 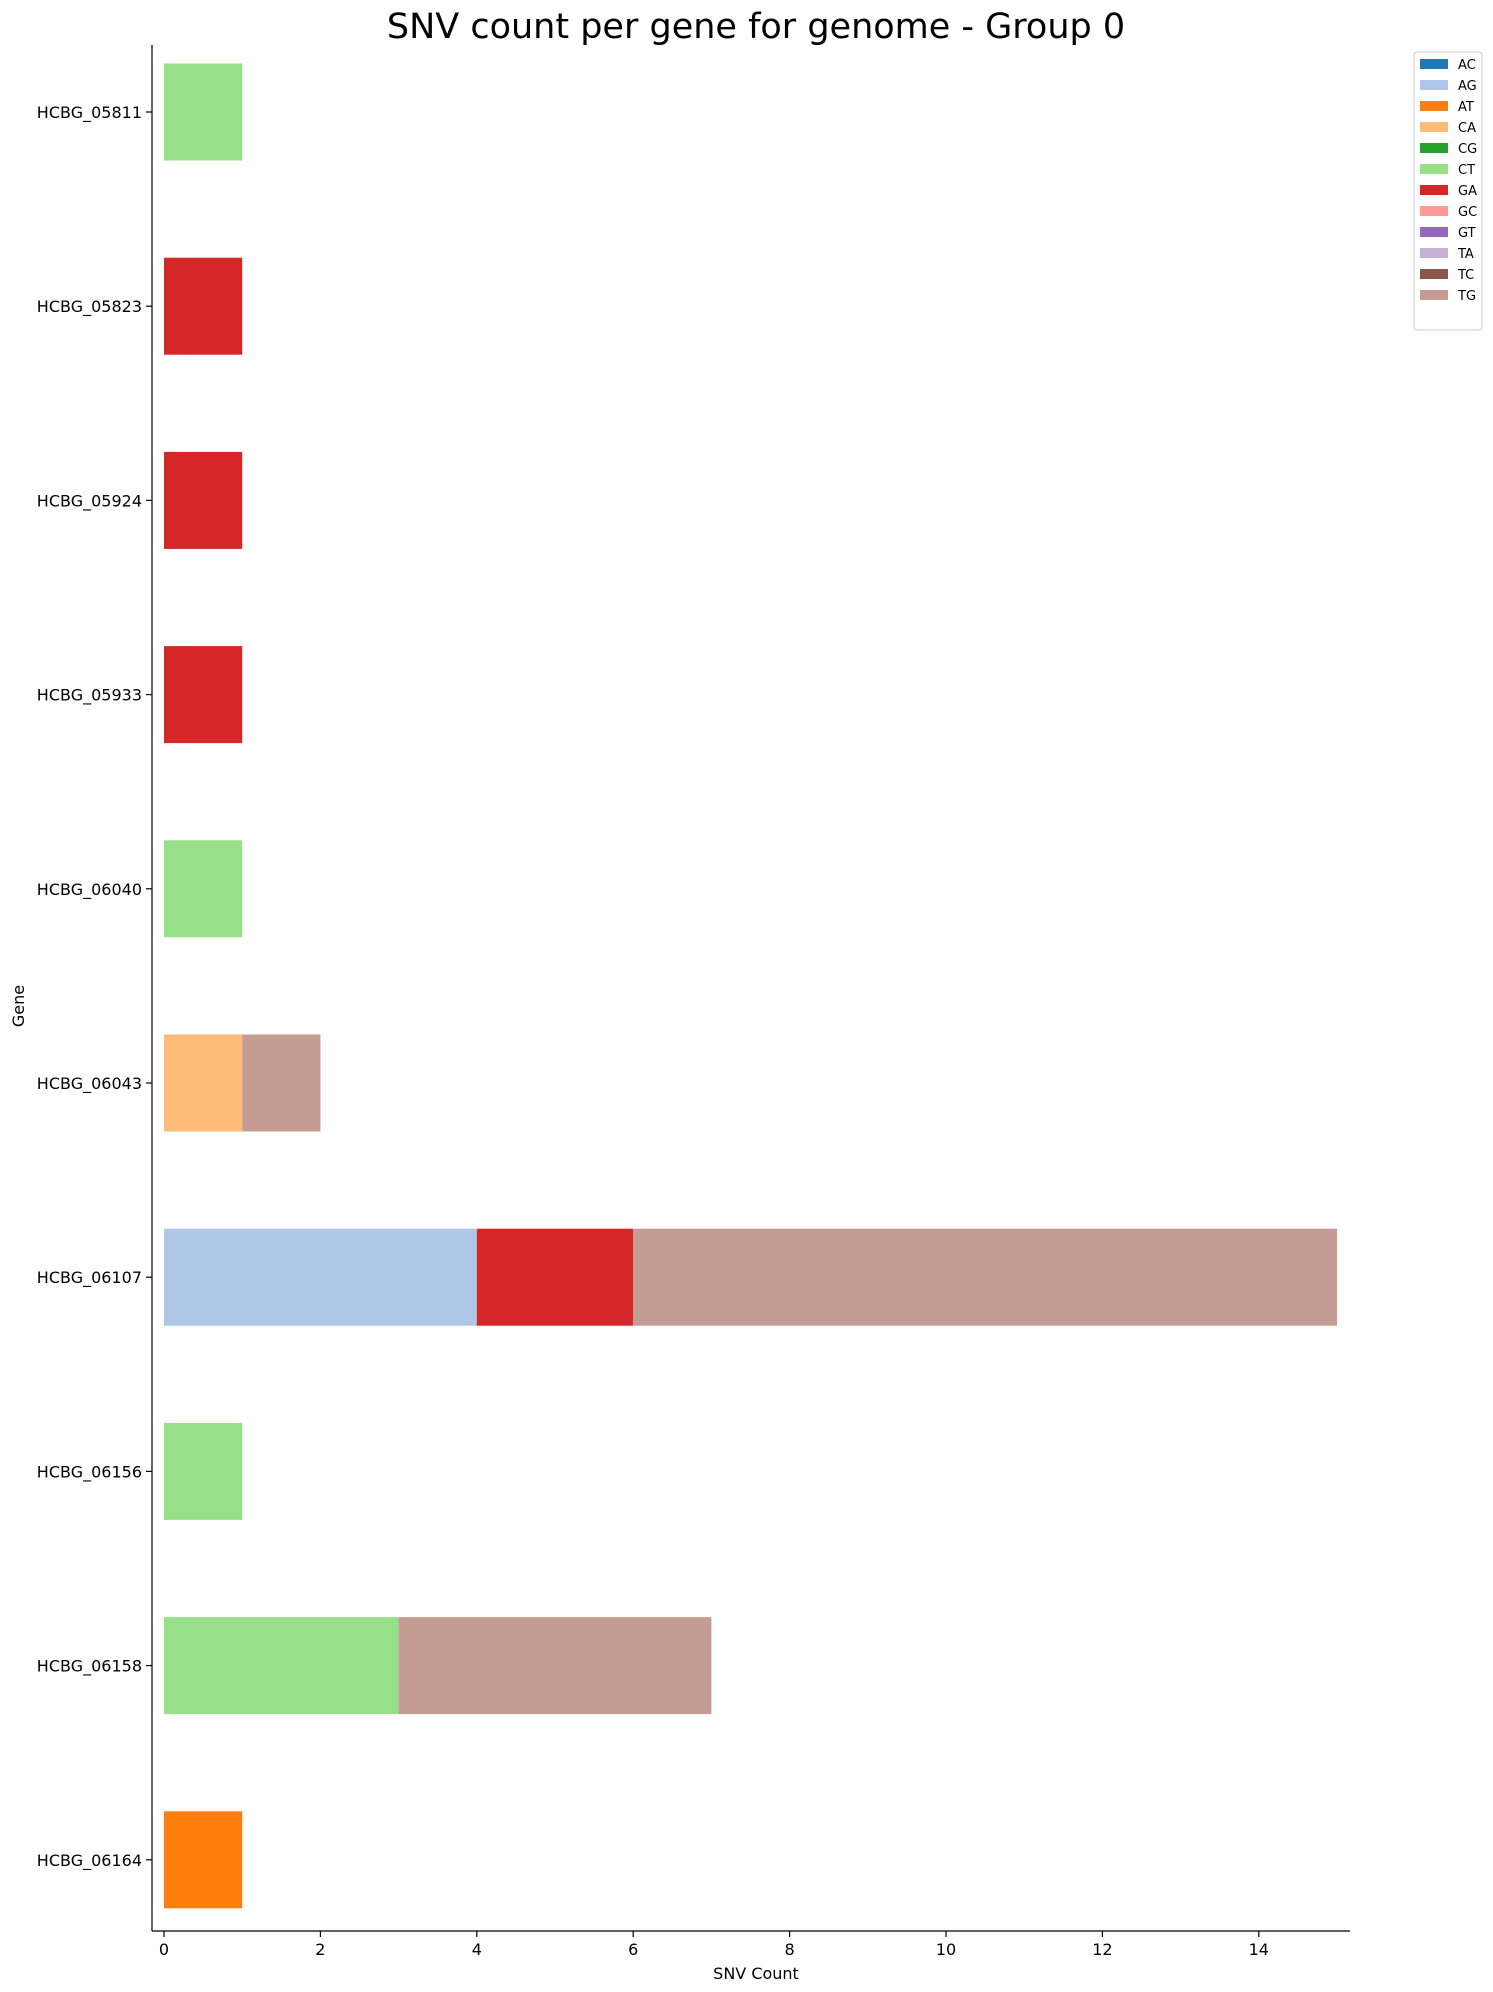 I want to click on x-tick-label: 14, so click(x=1259, y=1949).